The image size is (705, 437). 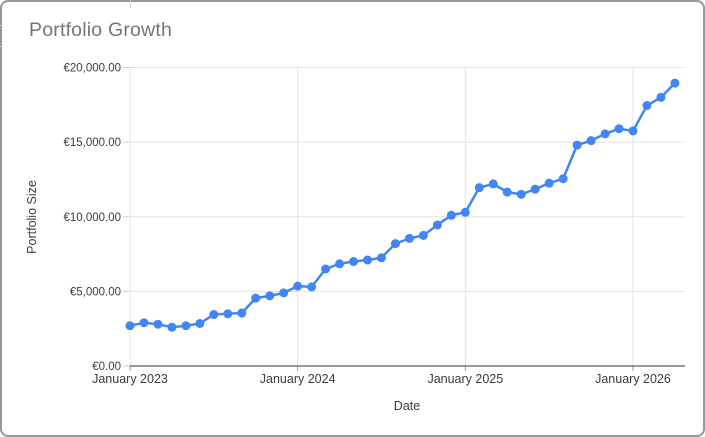 I want to click on x-tick-label: January 2026, so click(x=633, y=379).